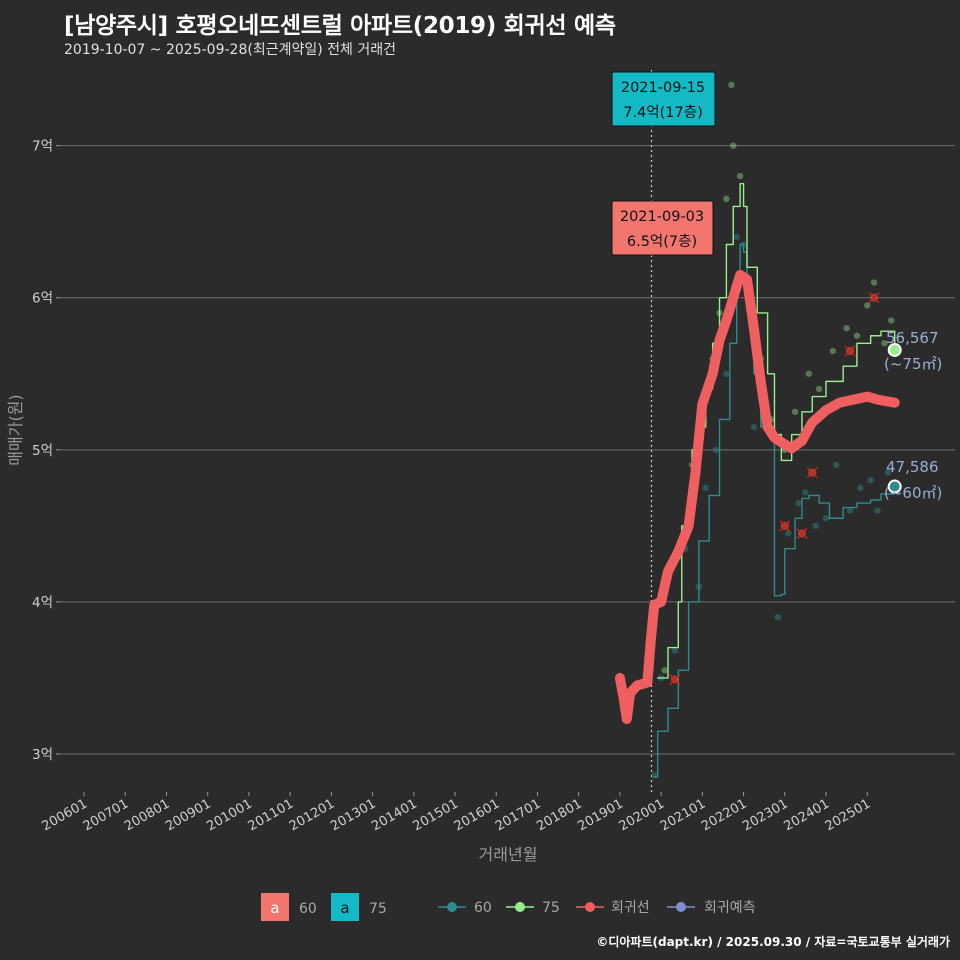 The height and width of the screenshot is (960, 960). Describe the element at coordinates (508, 854) in the screenshot. I see `x-axis-title: 거래년월` at that location.